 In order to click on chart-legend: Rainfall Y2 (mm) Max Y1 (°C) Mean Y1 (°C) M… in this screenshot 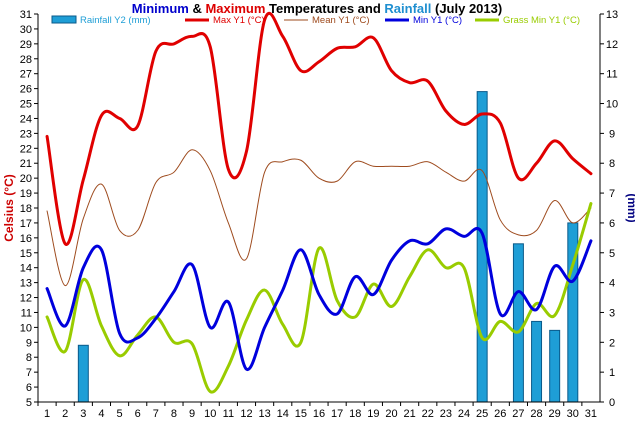, I will do `click(315, 20)`.